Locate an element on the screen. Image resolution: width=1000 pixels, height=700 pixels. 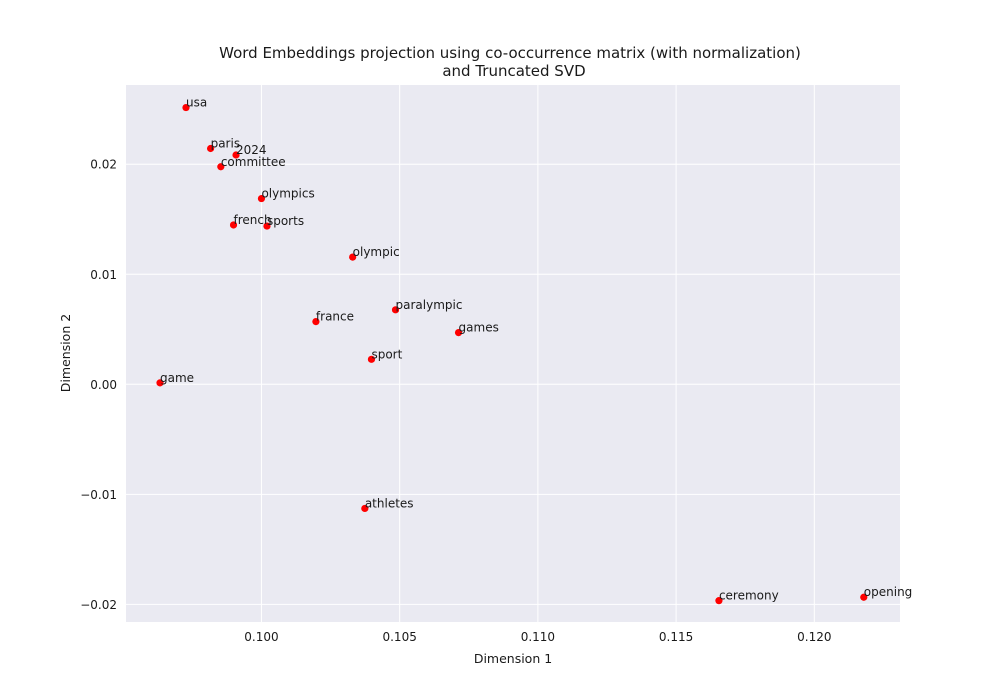
data-point-label: committee is located at coordinates (253, 162).